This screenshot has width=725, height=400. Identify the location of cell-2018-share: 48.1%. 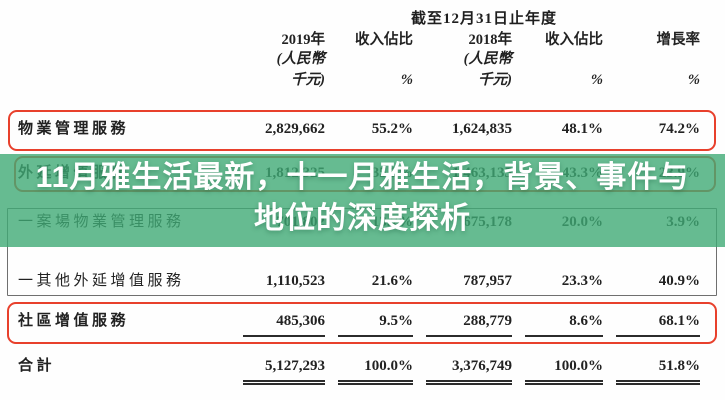
(557, 131).